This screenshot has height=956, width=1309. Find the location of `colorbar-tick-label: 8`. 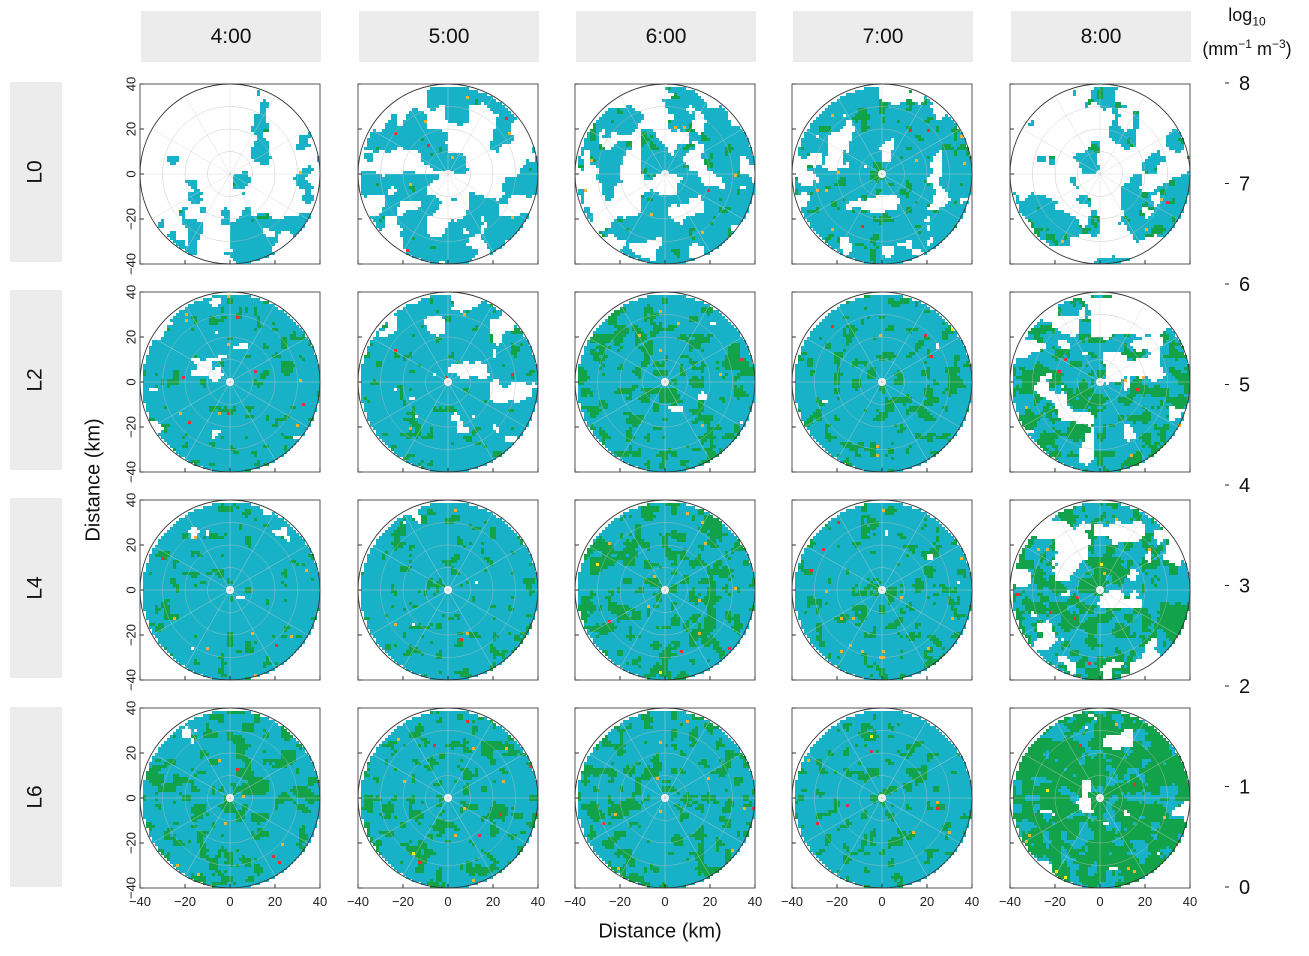

colorbar-tick-label: 8 is located at coordinates (1244, 84).